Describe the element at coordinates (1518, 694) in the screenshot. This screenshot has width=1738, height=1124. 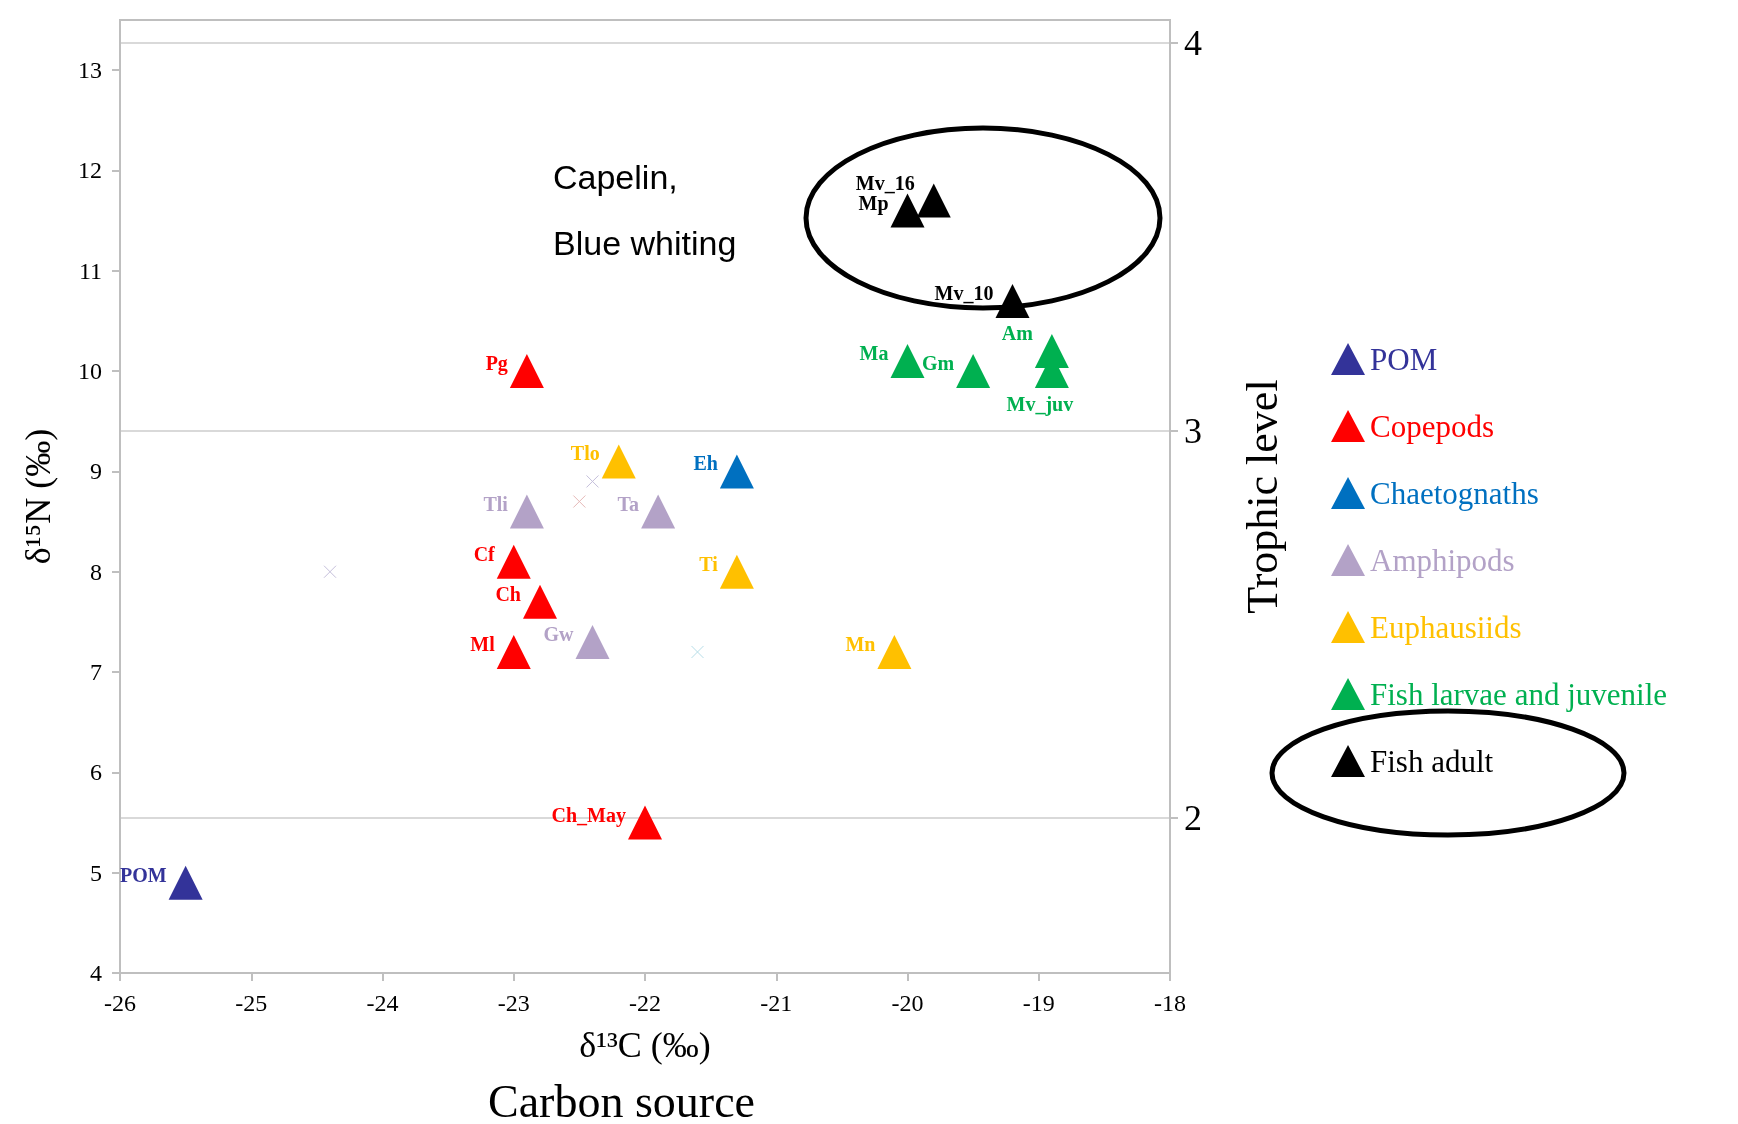
I see `legend-label: Fish larvae and juvenile` at that location.